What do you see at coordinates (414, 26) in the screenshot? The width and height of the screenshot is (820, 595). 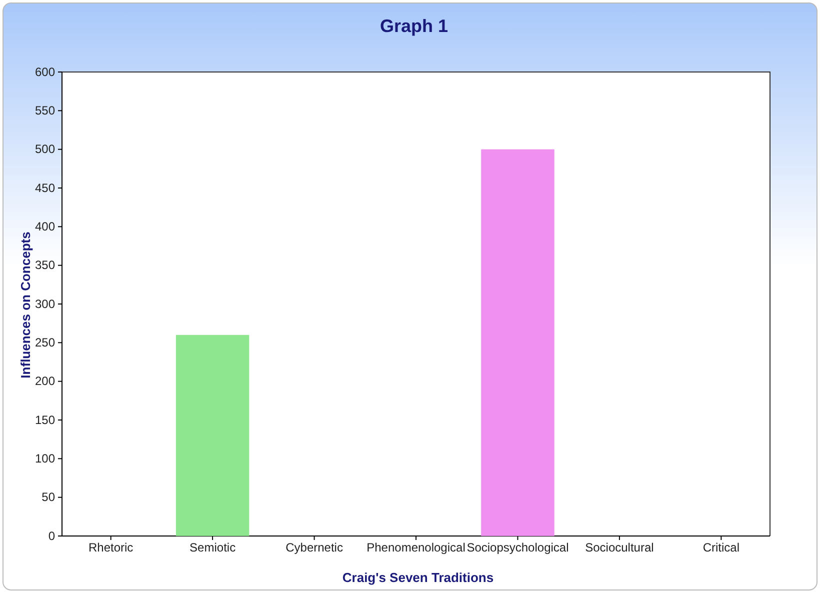 I see `chart-title: Graph 1` at bounding box center [414, 26].